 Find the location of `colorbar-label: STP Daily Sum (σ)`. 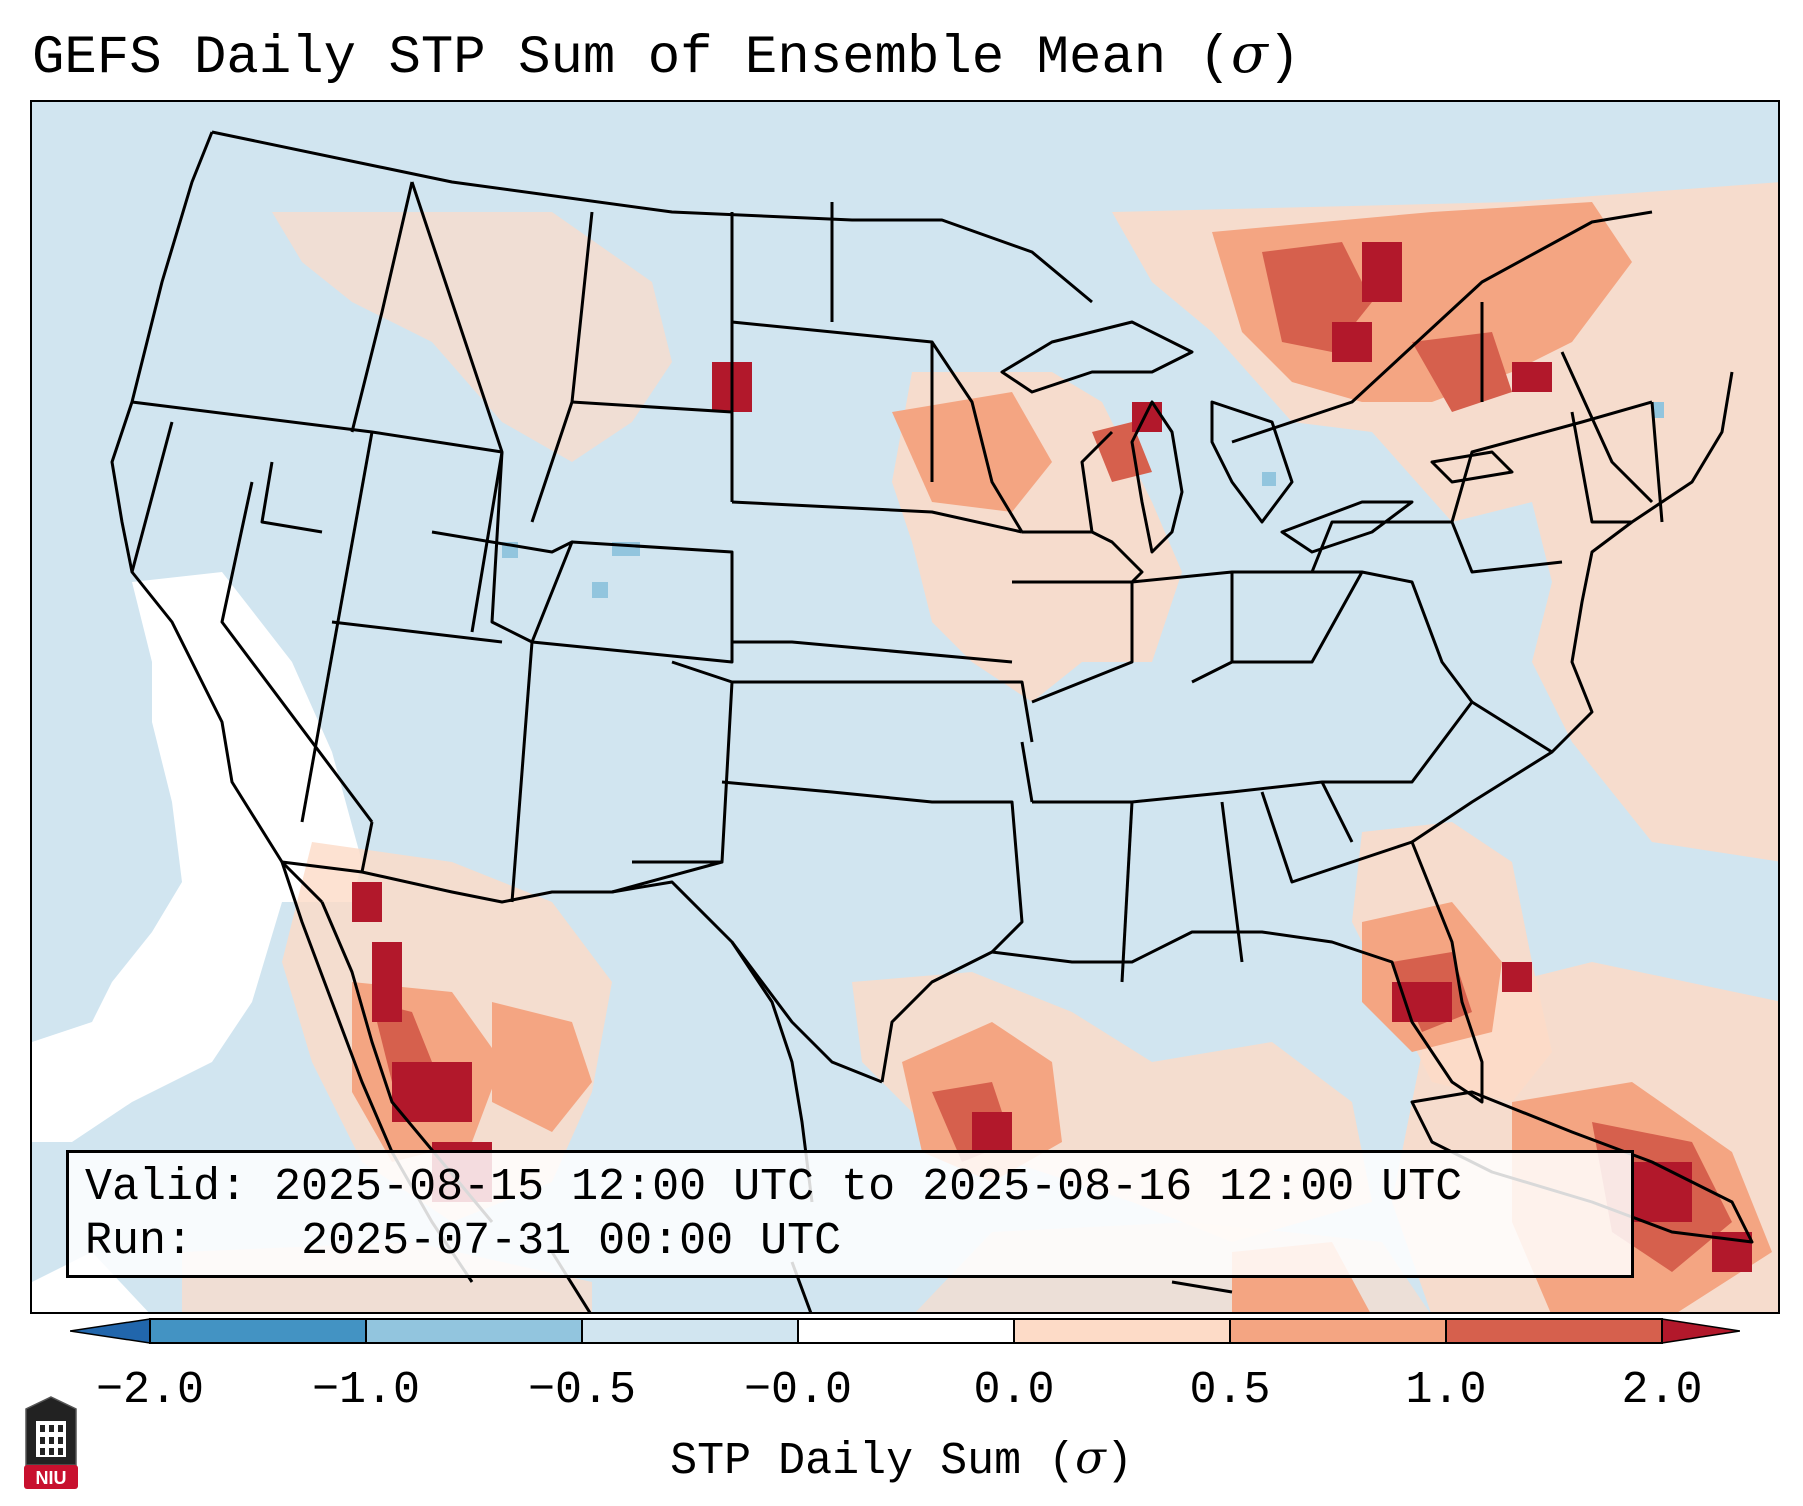

colorbar-label: STP Daily Sum (σ) is located at coordinates (901, 1460).